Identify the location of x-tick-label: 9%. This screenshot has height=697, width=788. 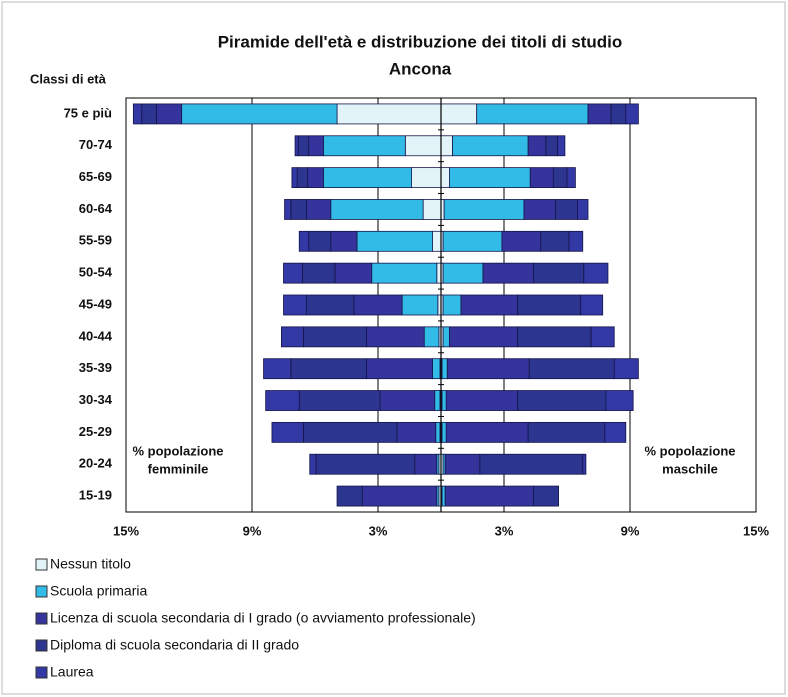
(252, 530).